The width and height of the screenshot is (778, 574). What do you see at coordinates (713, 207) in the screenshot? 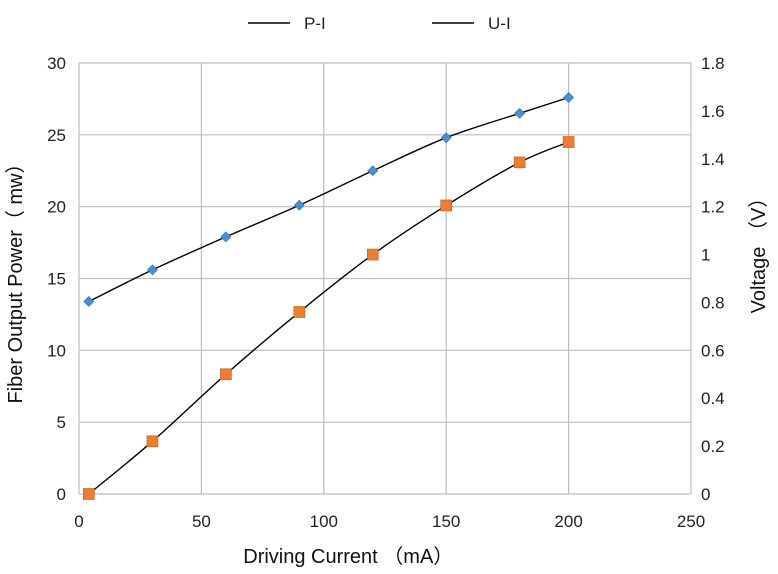
I see `y-right-tick-label: 1.2` at bounding box center [713, 207].